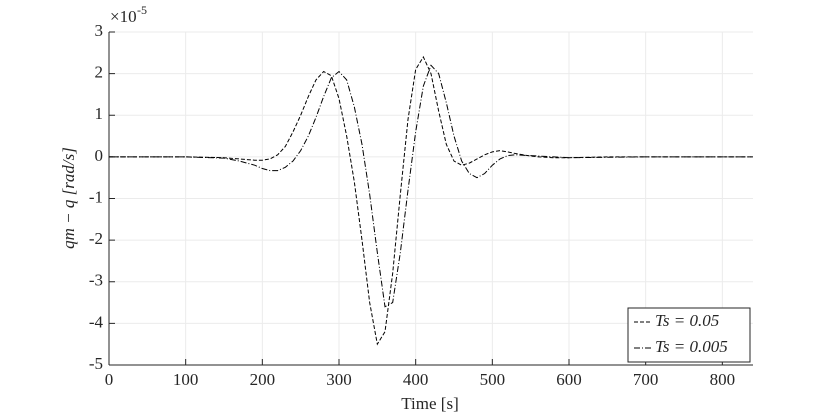 Image resolution: width=830 pixels, height=417 pixels. Describe the element at coordinates (99, 30) in the screenshot. I see `y-tick-label: 3` at that location.